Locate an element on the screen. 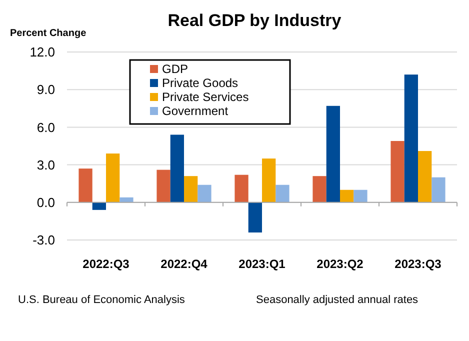 This screenshot has width=469, height=341. text: U.S. Bureau of Economic Analysis is located at coordinates (102, 300).